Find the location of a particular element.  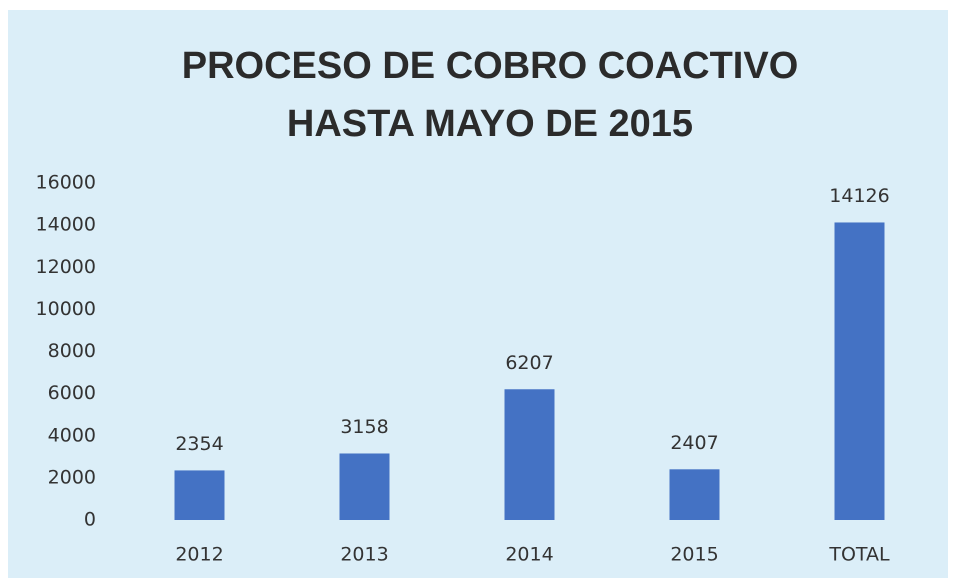

x-tick-label: 2015 is located at coordinates (694, 555).